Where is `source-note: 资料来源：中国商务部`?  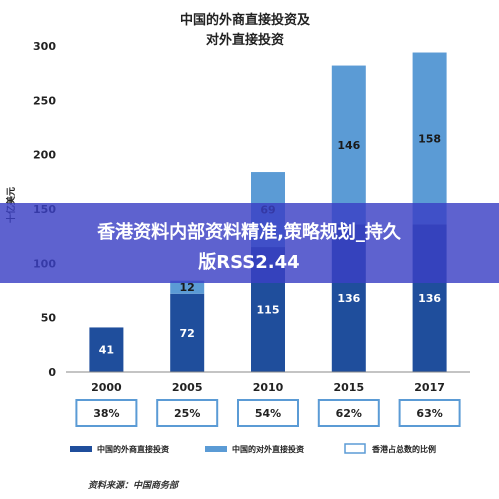 source-note: 资料来源：中国商务部 is located at coordinates (134, 485).